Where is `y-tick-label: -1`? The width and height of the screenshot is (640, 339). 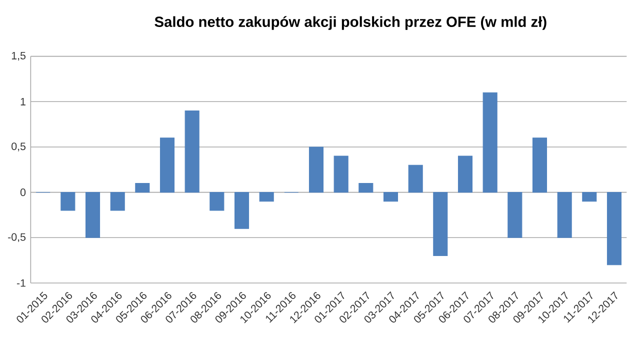 y-tick-label: -1 is located at coordinates (21, 283).